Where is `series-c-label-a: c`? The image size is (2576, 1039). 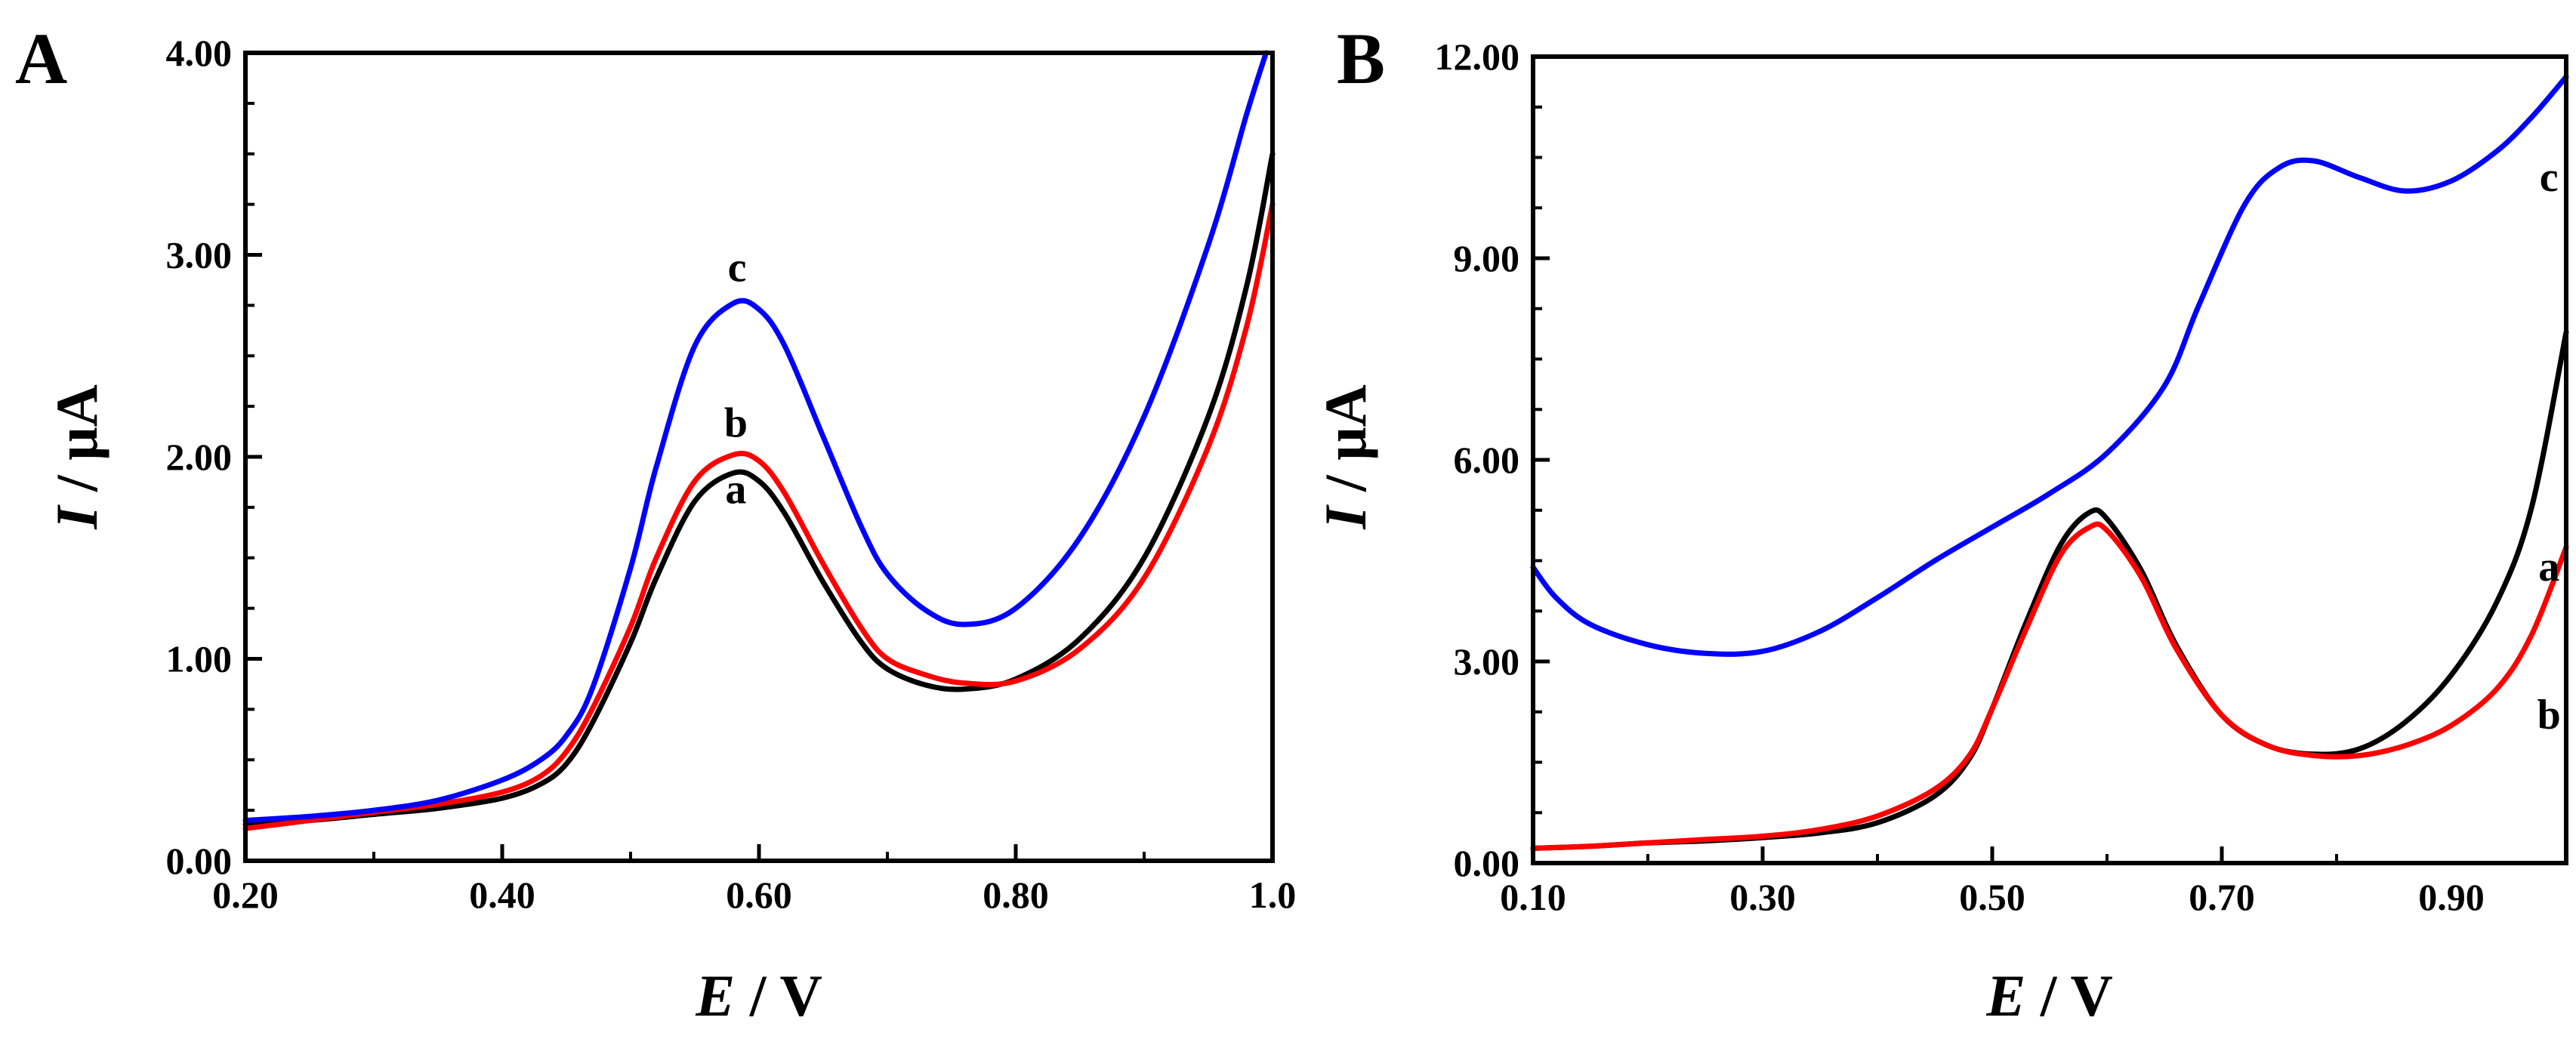
series-c-label-a: c is located at coordinates (737, 267).